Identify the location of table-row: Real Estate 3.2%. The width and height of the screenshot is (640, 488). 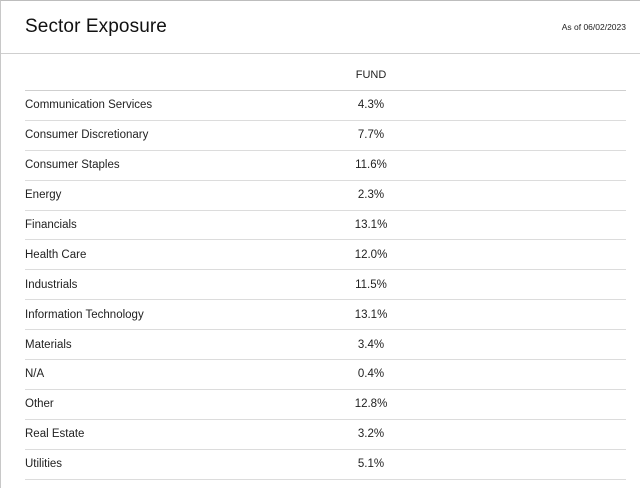
(325, 435).